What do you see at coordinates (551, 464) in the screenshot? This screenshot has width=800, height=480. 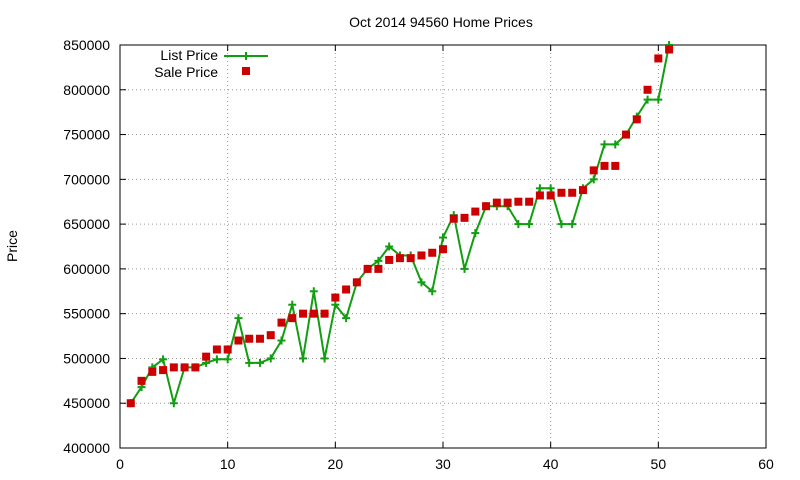 I see `x-tick-label: 40` at bounding box center [551, 464].